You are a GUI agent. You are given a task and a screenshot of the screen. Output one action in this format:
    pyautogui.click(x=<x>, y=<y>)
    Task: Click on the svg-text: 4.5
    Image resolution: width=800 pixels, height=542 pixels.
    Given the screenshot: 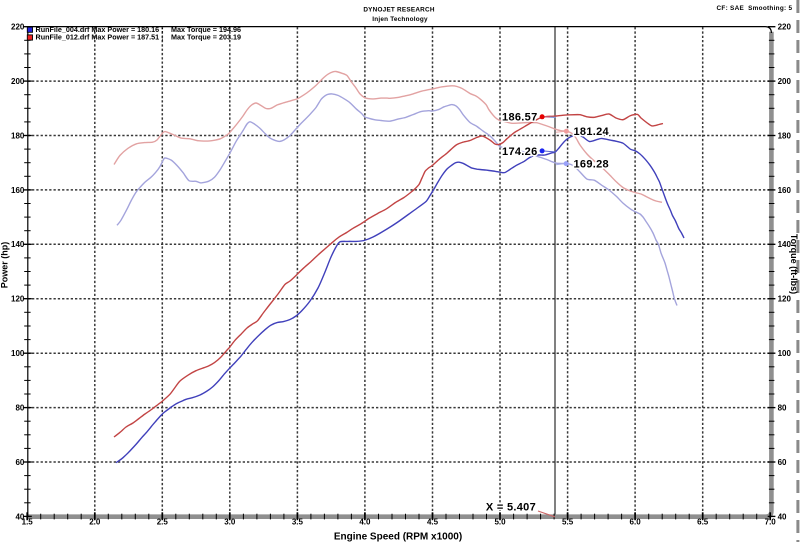 What is the action you would take?
    pyautogui.click(x=433, y=522)
    